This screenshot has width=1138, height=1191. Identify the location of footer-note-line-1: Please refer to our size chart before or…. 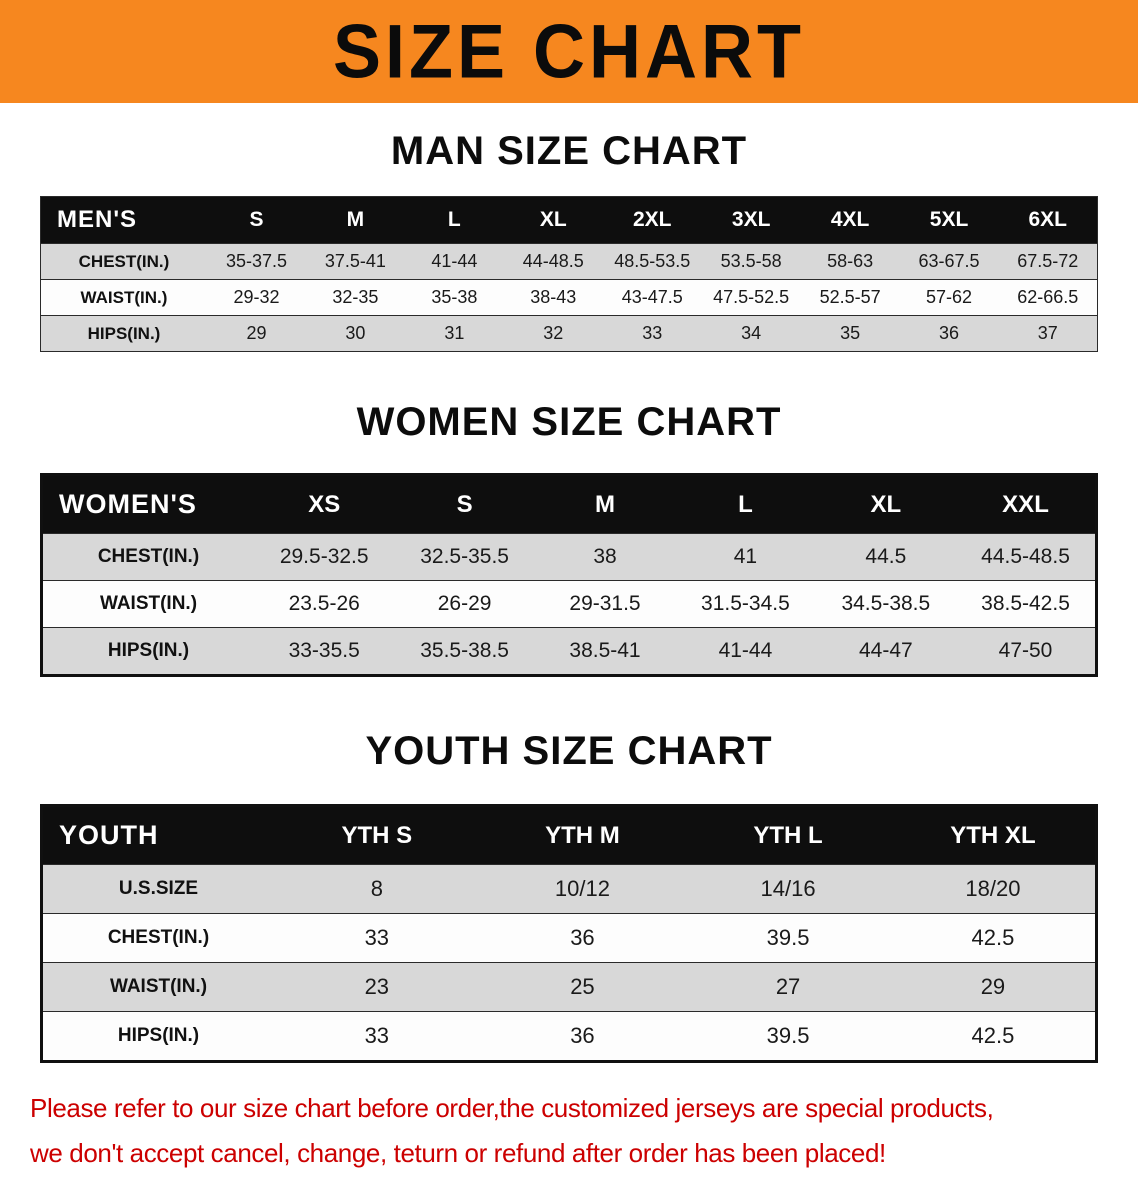
(512, 1108).